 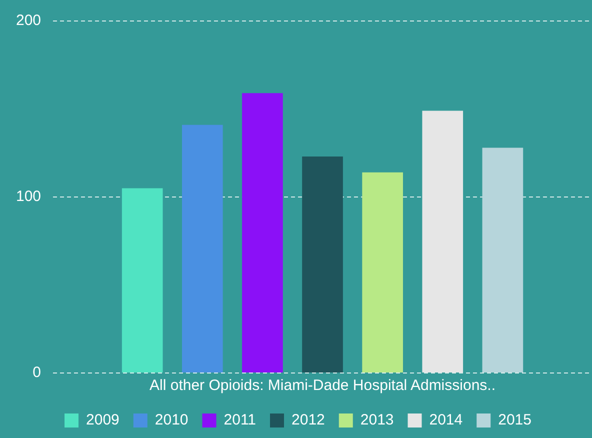 I want to click on legend-label: 2011, so click(x=240, y=420).